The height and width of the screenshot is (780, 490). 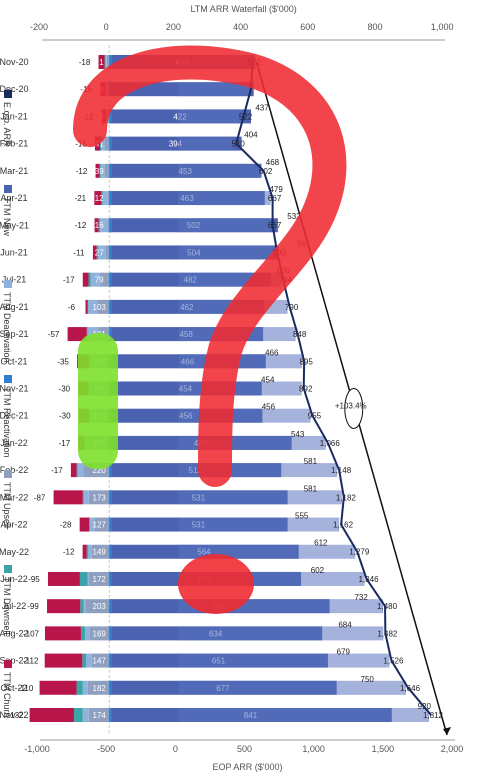 What do you see at coordinates (345, 624) in the screenshot?
I see `prev-value-label: 684` at bounding box center [345, 624].